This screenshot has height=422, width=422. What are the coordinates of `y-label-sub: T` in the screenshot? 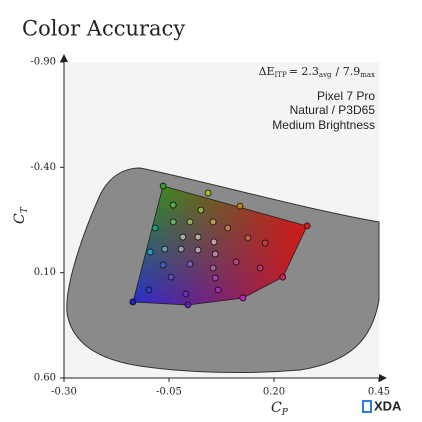 It's located at (25, 209).